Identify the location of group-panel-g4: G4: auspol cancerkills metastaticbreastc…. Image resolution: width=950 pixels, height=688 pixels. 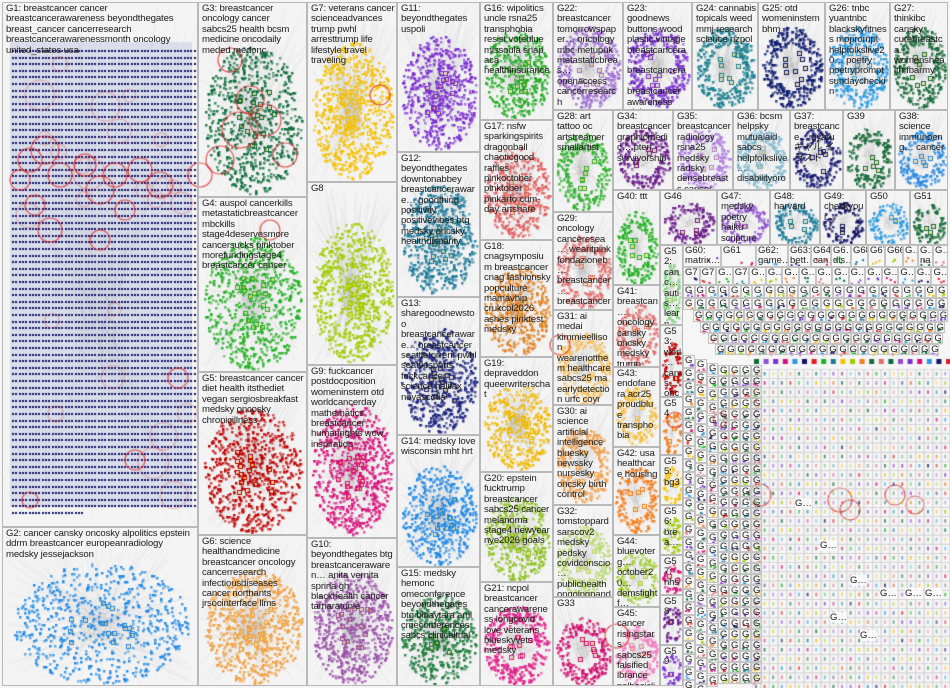
(252, 284).